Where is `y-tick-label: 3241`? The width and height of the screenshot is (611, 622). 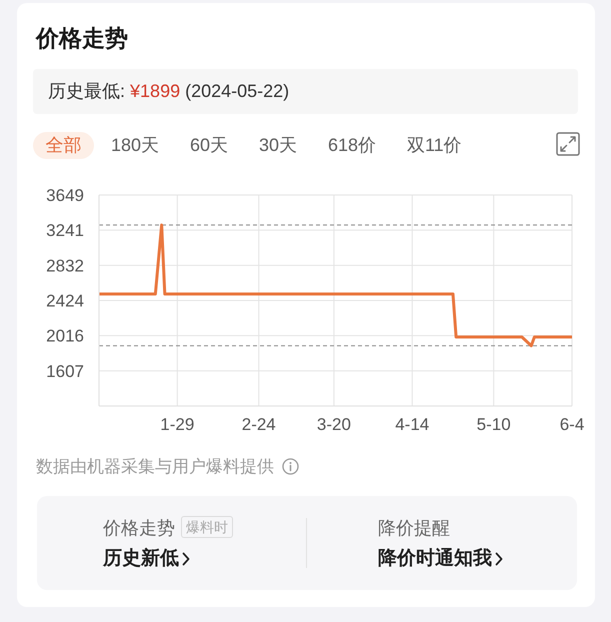
y-tick-label: 3241 is located at coordinates (65, 230).